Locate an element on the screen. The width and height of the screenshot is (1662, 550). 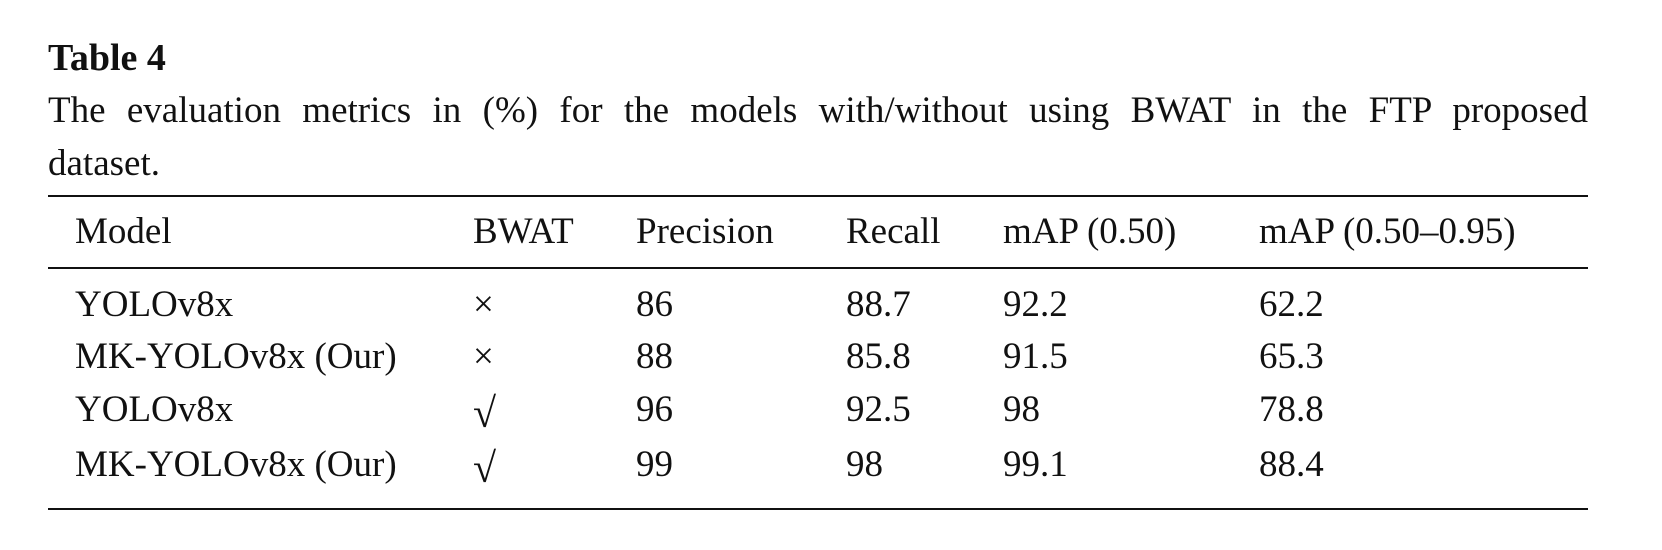
table-cell: 88.7 is located at coordinates (878, 304).